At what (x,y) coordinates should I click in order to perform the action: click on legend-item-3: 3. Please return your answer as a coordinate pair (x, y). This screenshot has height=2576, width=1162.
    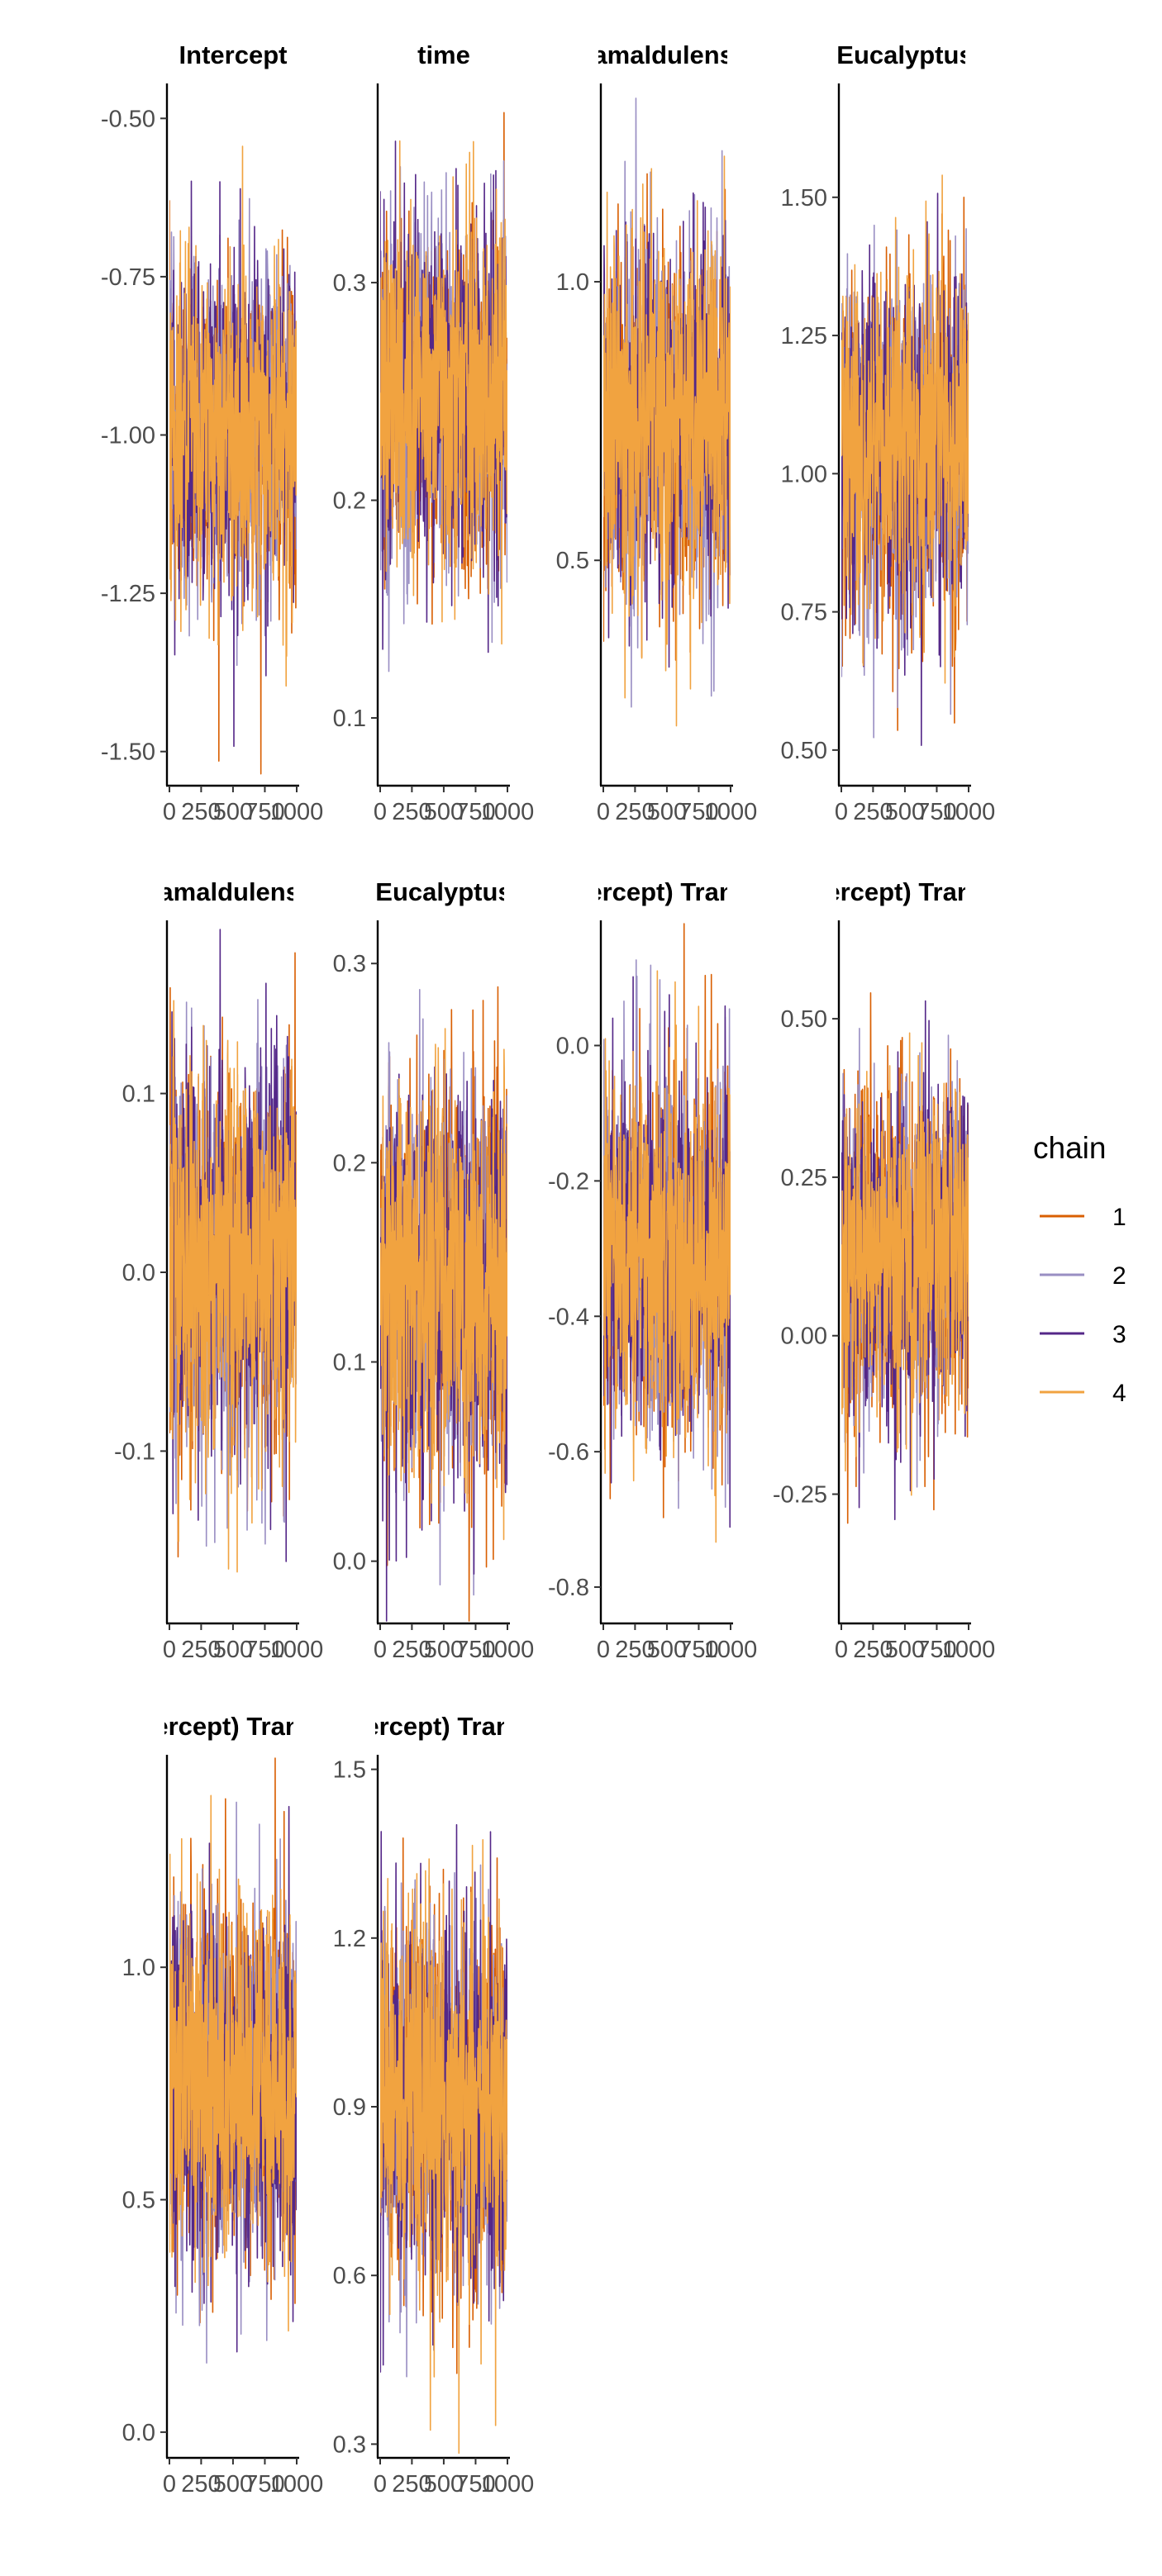
    Looking at the image, I should click on (1083, 1334).